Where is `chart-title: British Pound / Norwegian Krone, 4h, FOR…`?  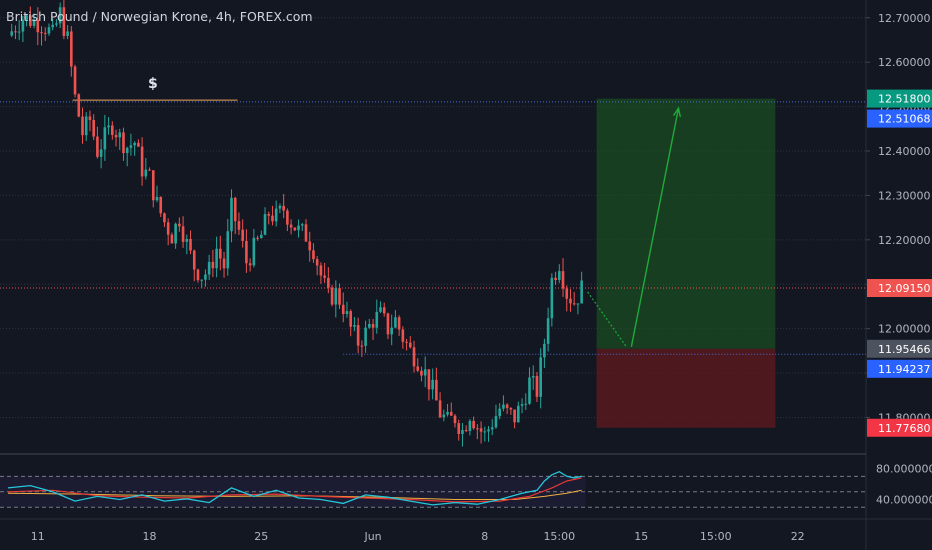
chart-title: British Pound / Norwegian Krone, 4h, FOR… is located at coordinates (159, 16).